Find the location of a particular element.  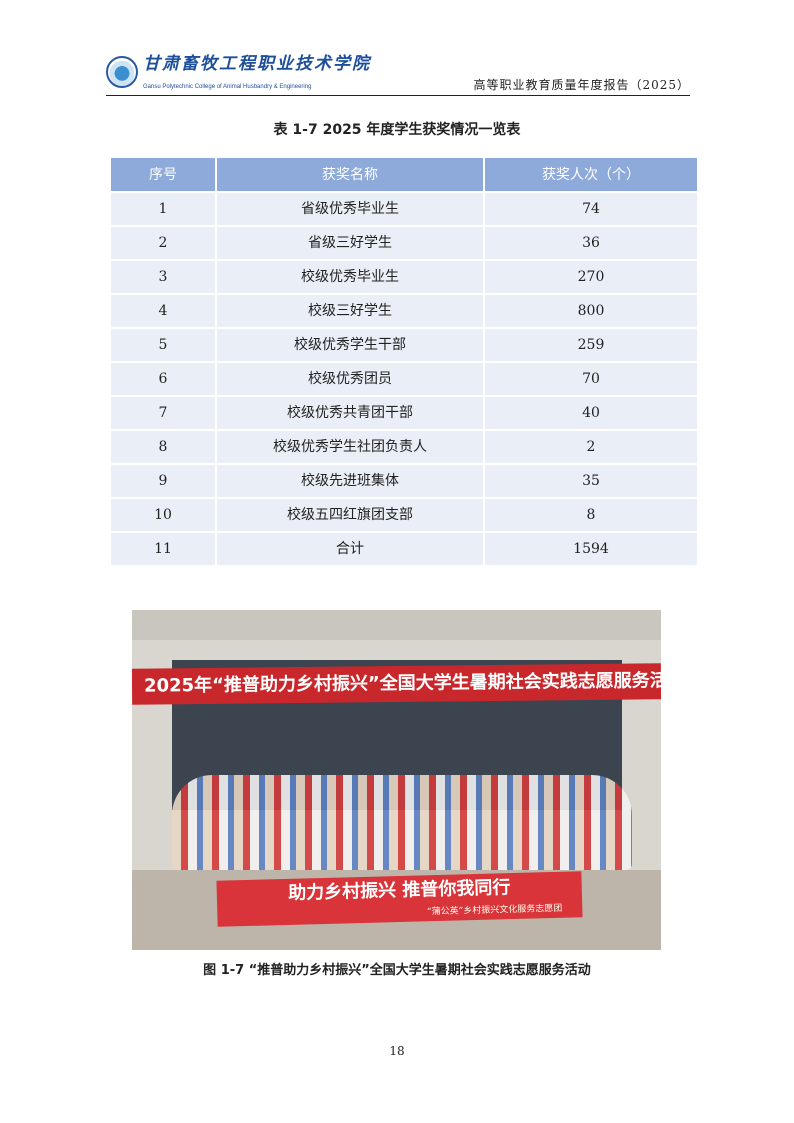

award-name: 省级三好学生 is located at coordinates (350, 243).